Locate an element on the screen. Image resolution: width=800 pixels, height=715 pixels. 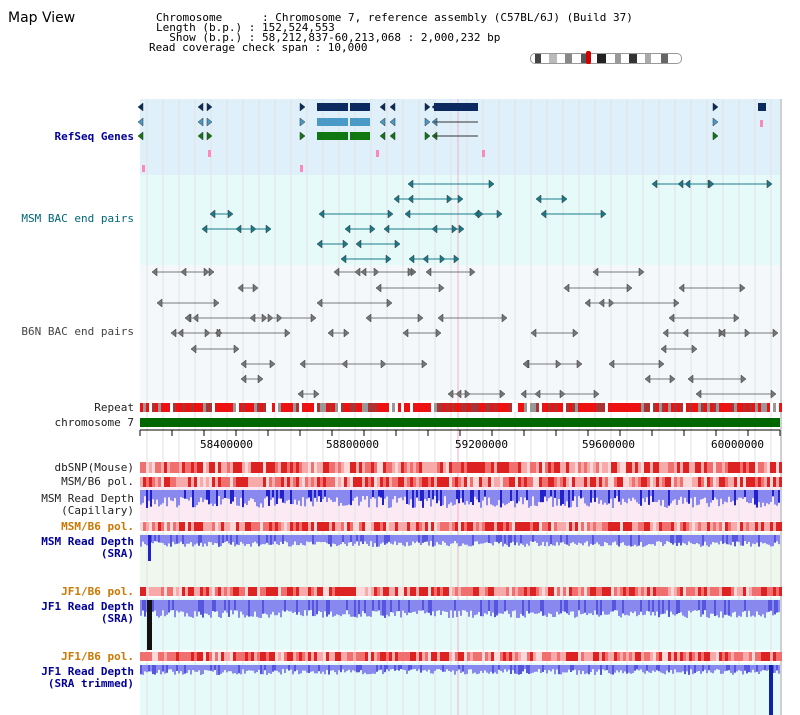
refseq-label: RefSeq Genes is located at coordinates (94, 136).